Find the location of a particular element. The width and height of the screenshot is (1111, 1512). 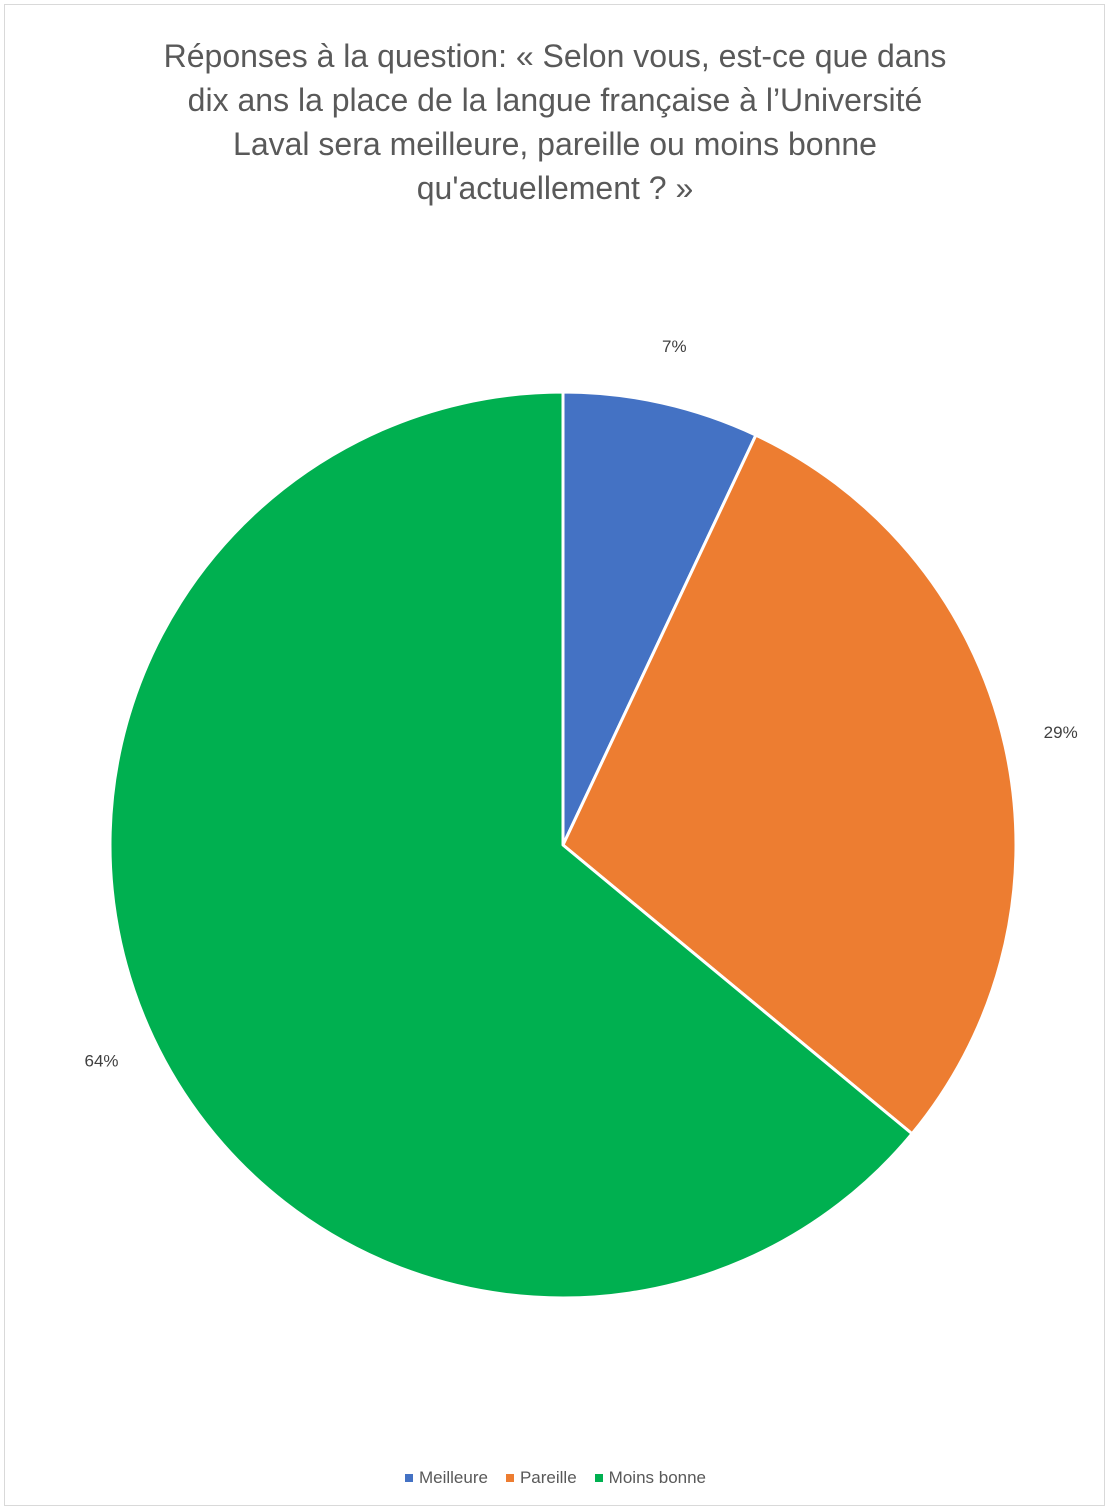

data-label-pareille: 29% is located at coordinates (1061, 732).